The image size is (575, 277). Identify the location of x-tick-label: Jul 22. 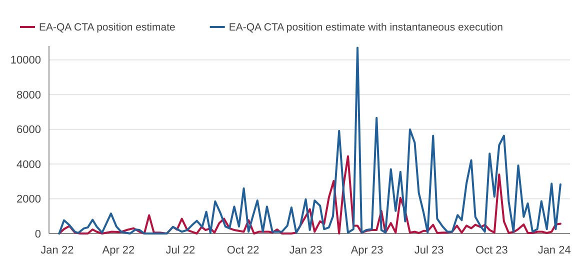
(181, 250).